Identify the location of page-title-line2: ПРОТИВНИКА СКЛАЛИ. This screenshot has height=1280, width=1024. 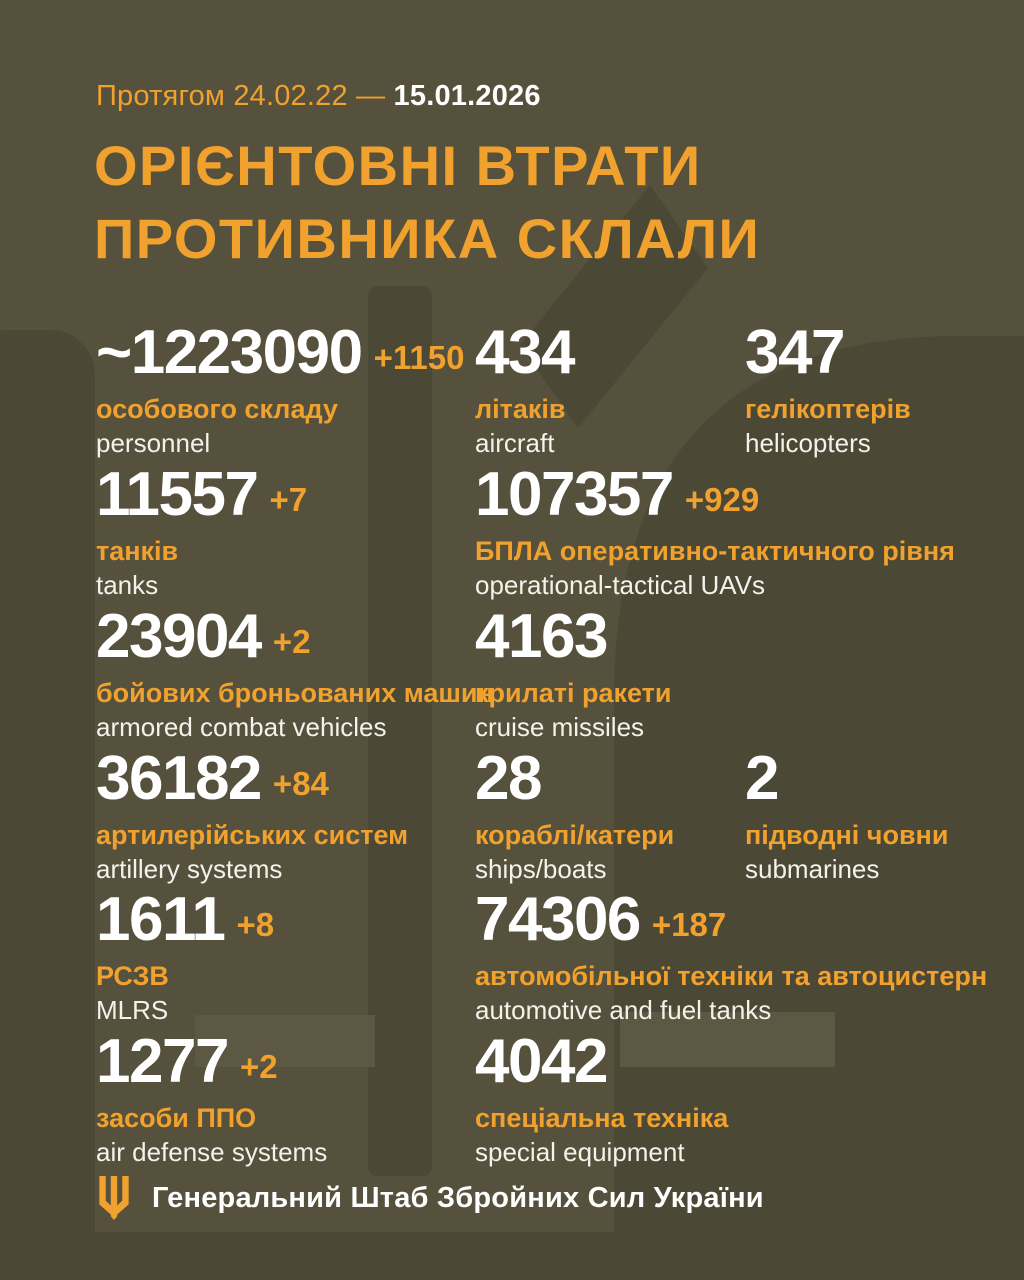
(427, 238).